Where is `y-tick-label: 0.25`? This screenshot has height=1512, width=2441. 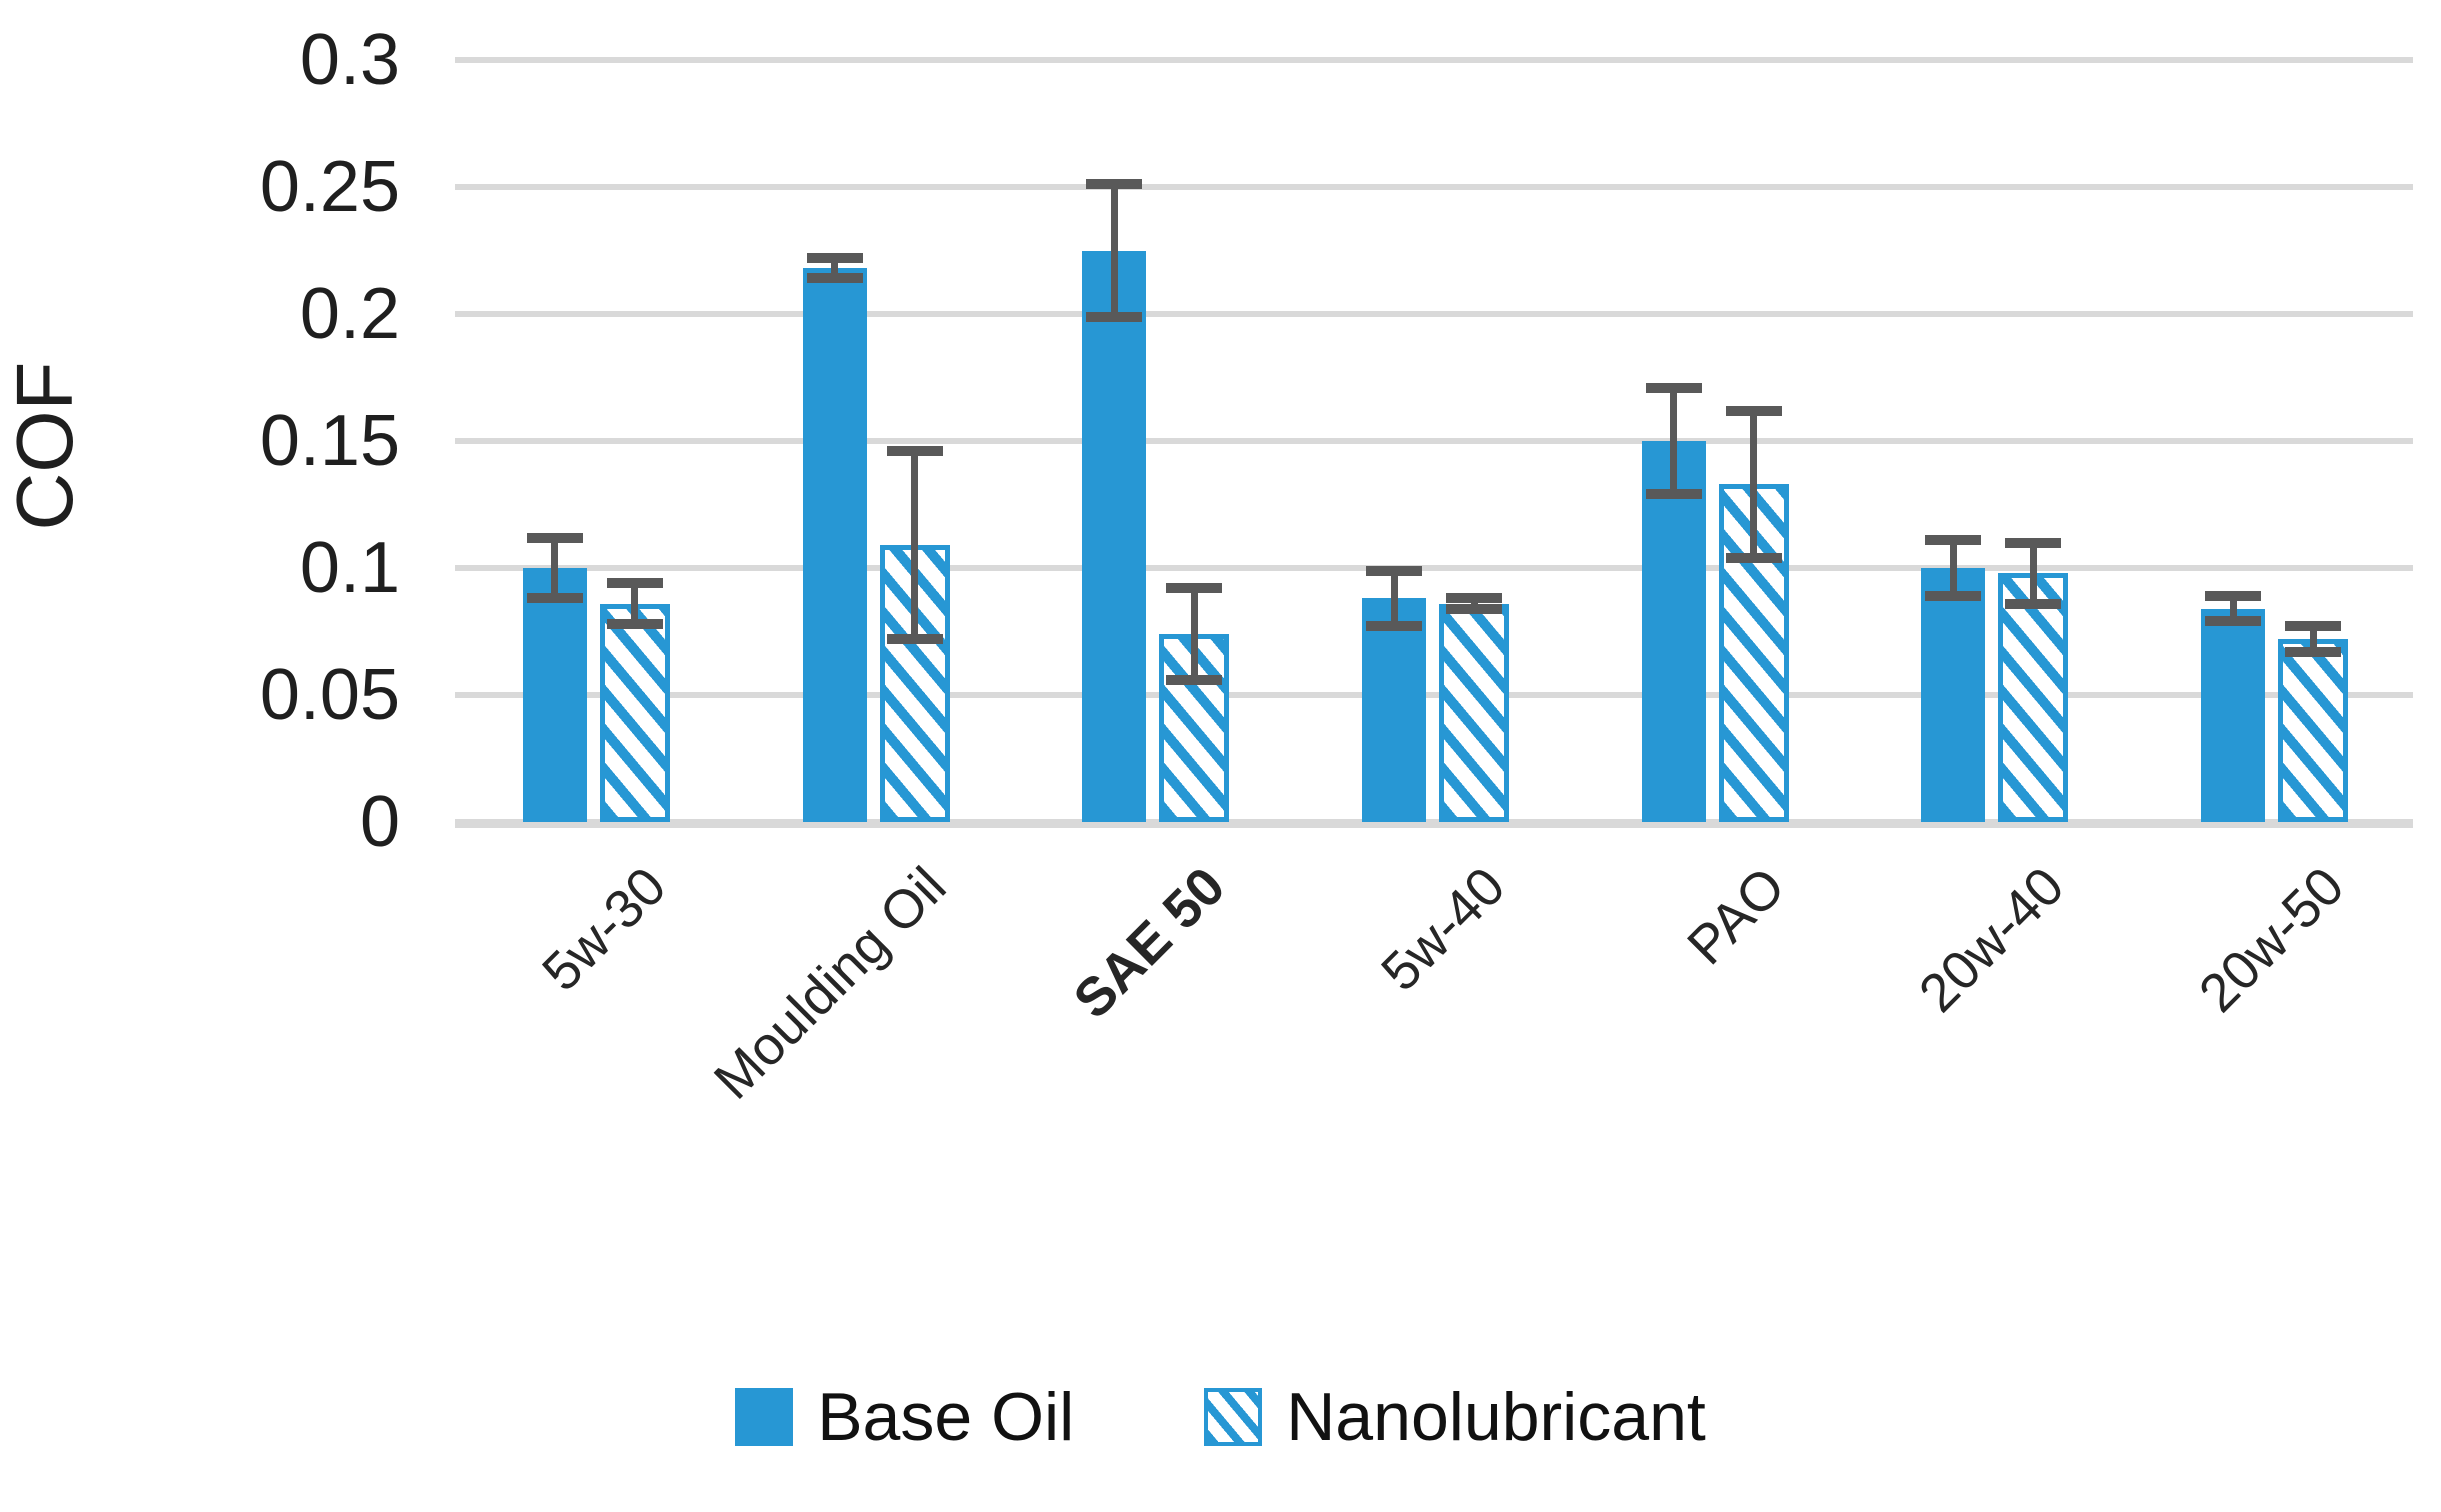 y-tick-label: 0.25 is located at coordinates (329, 187).